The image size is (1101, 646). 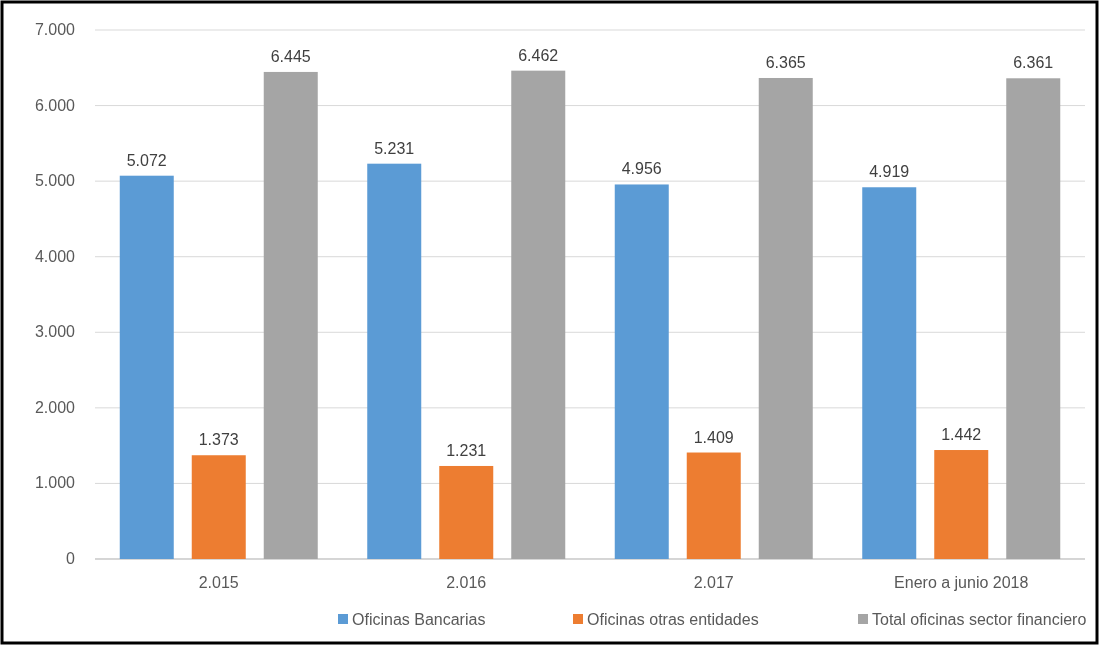 I want to click on data-label: 6.365, so click(x=785, y=62).